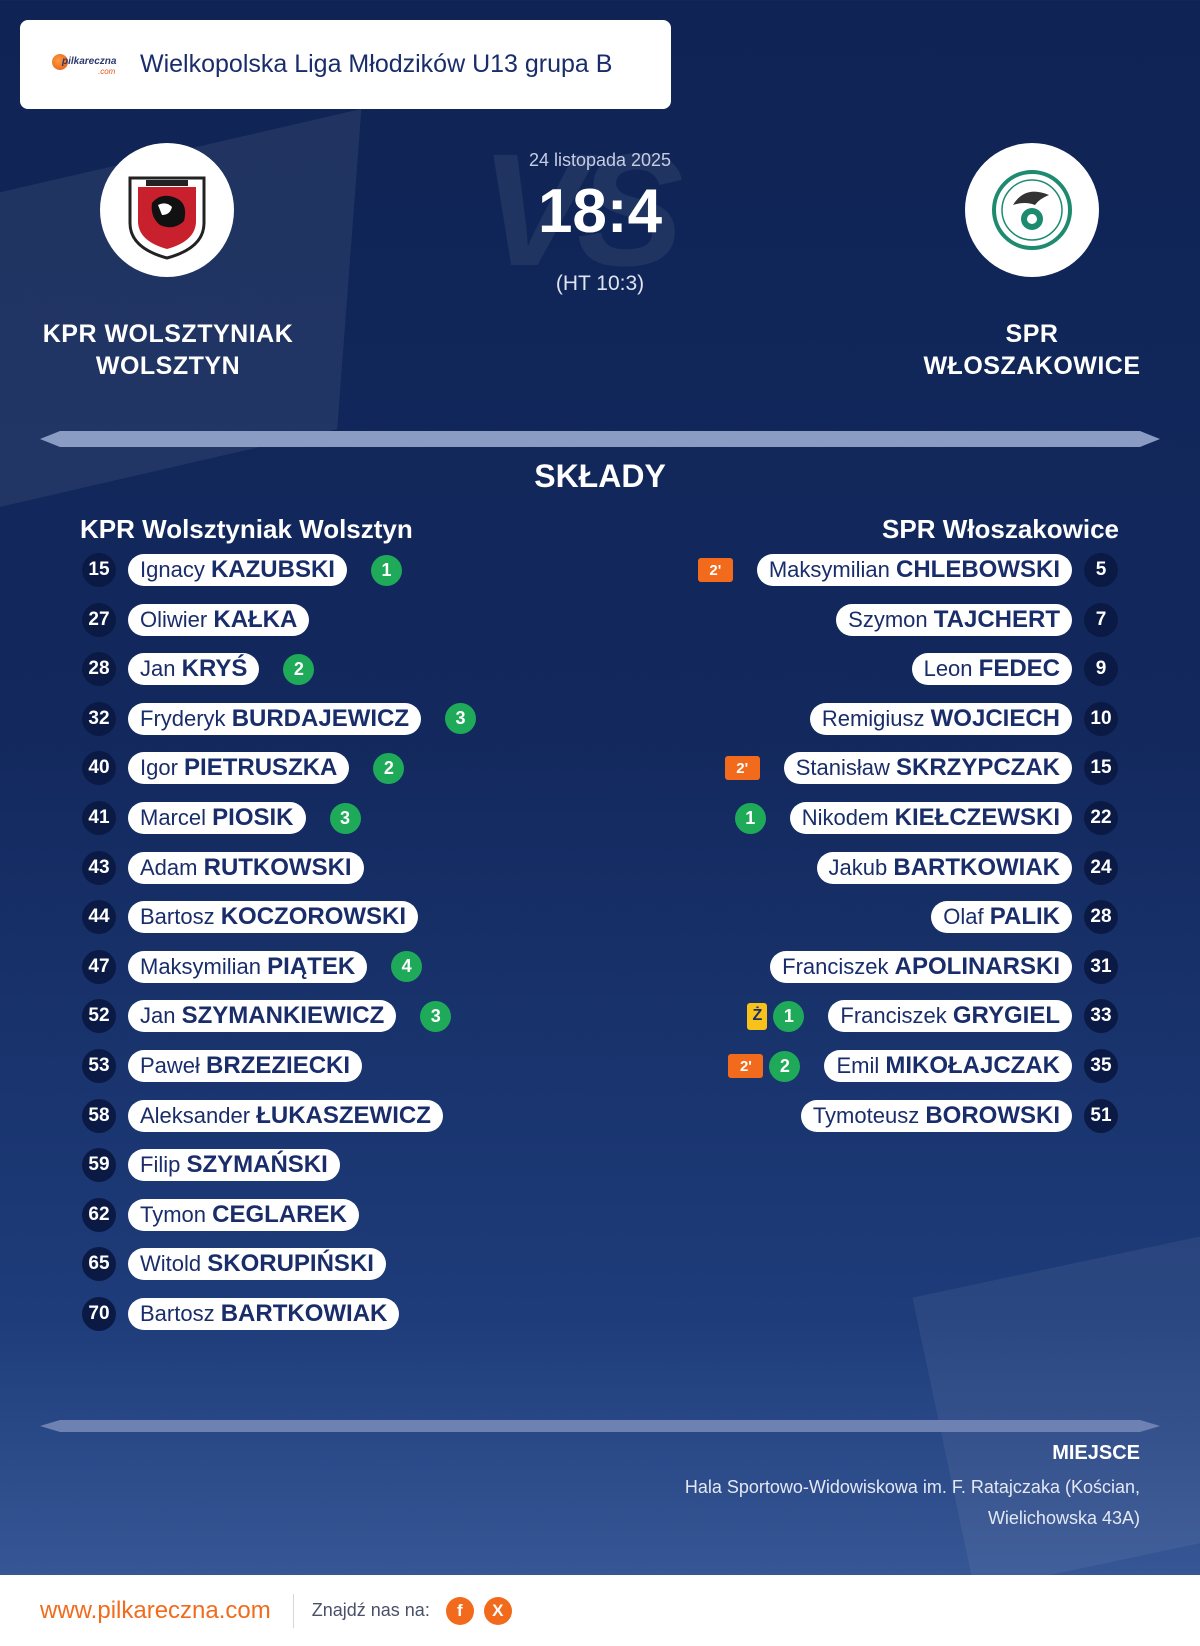 The width and height of the screenshot is (1200, 1646). Describe the element at coordinates (168, 366) in the screenshot. I see `home-team-name-line2: WOLSZTYN` at that location.